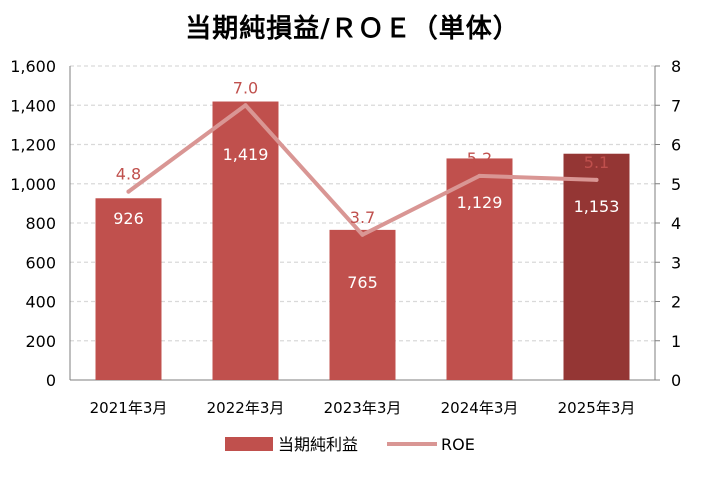  I want to click on y-right-tick-label: 6, so click(676, 145).